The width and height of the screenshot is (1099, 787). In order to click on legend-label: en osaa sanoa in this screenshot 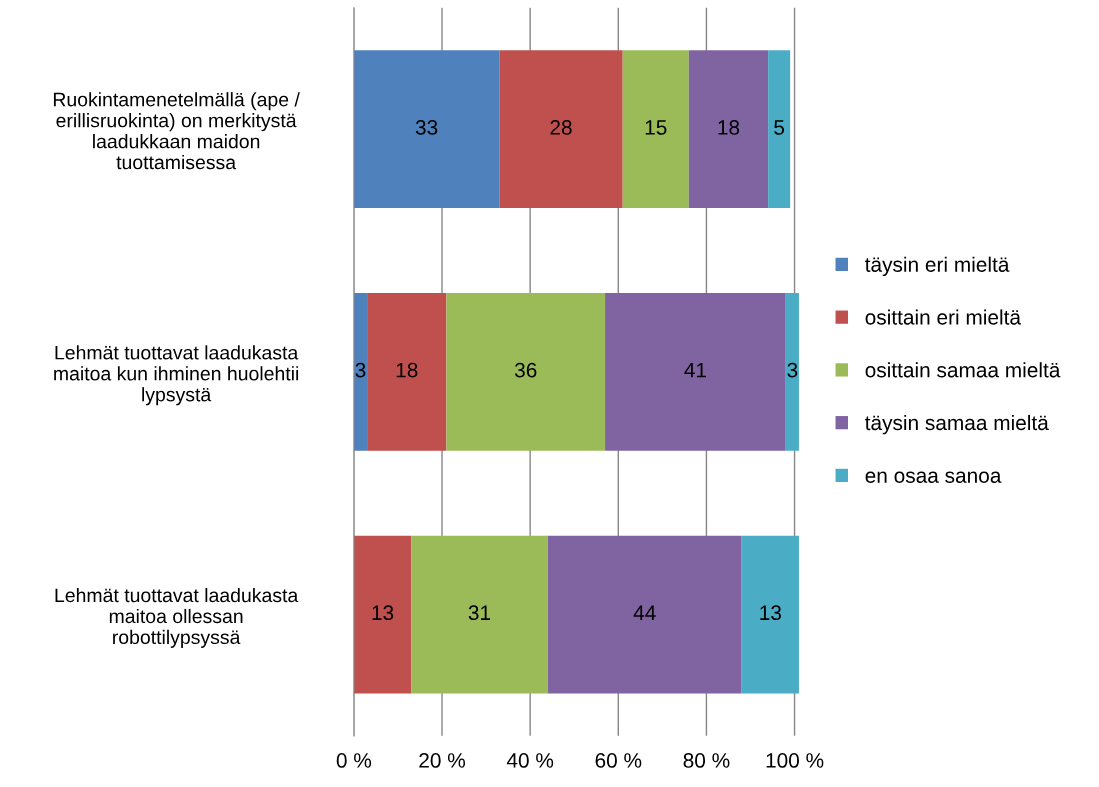, I will do `click(933, 477)`.